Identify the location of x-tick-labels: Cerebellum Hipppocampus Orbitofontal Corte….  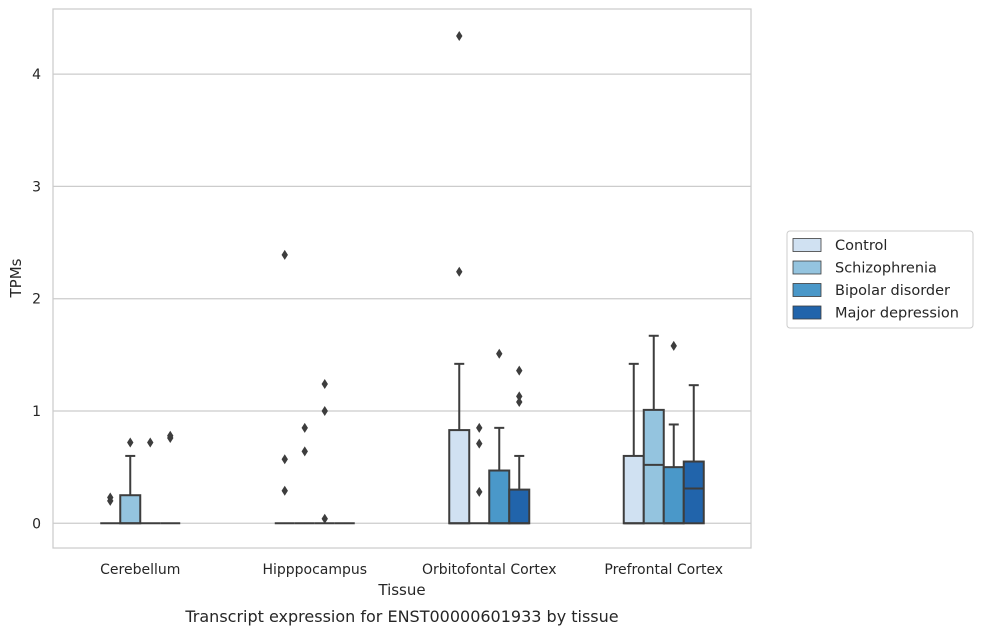
(411, 570).